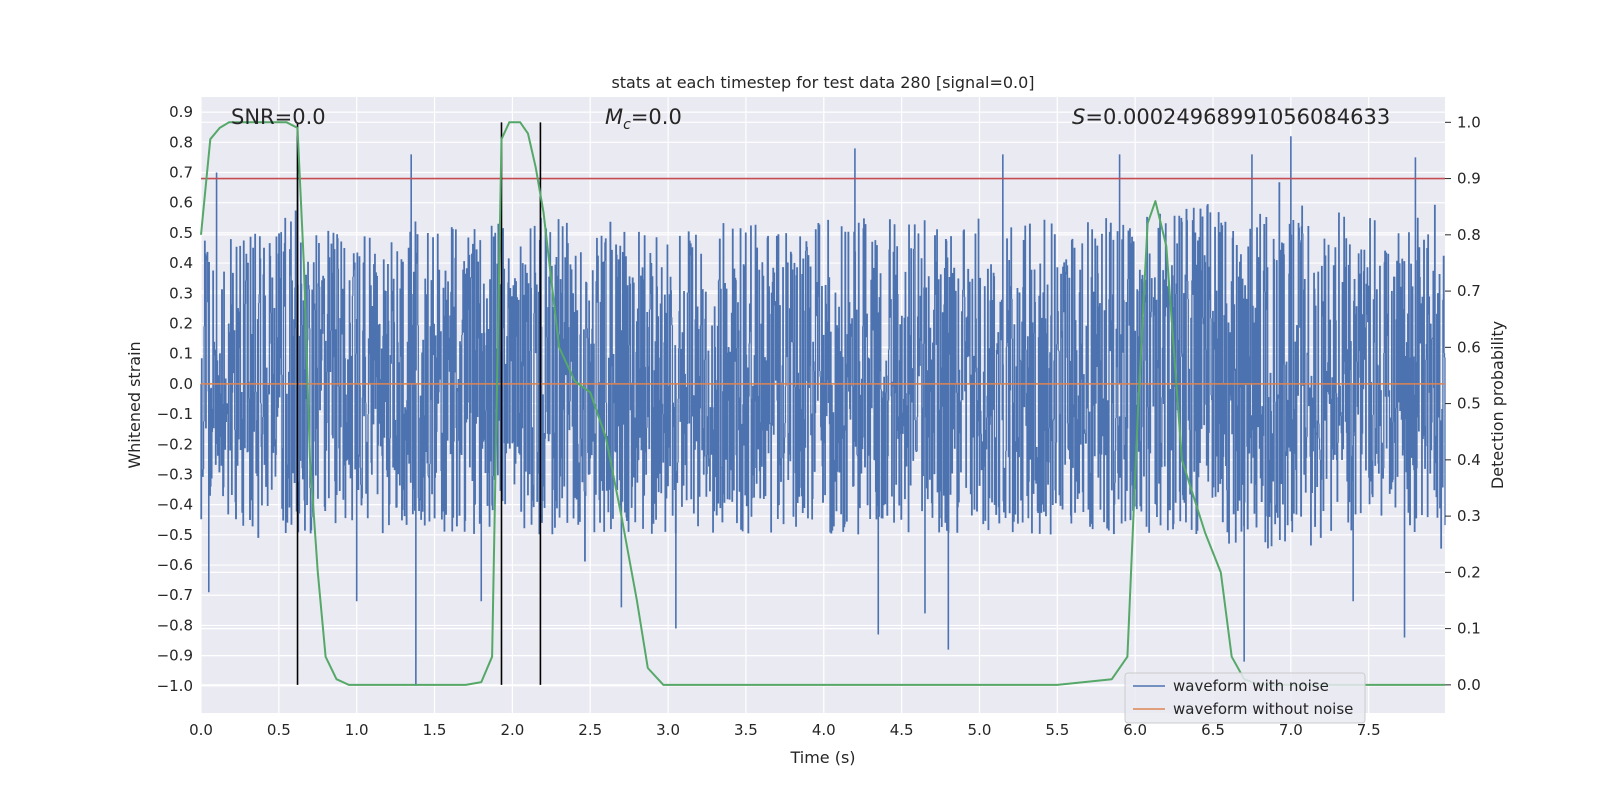  I want to click on y-tick-label-right: 0.8, so click(1469, 235).